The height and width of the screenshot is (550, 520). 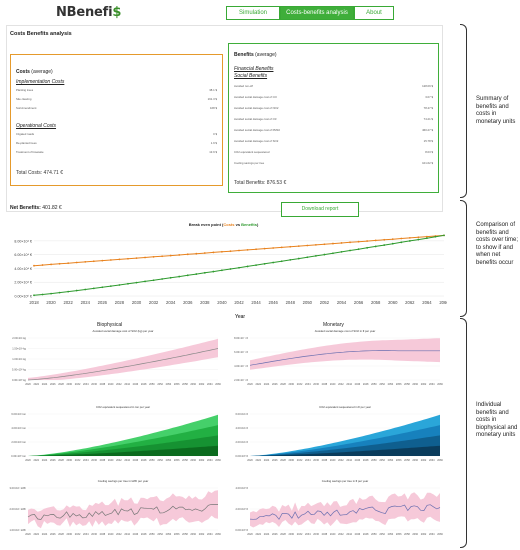 I want to click on x-tick-label: 2058, so click(x=407, y=534).